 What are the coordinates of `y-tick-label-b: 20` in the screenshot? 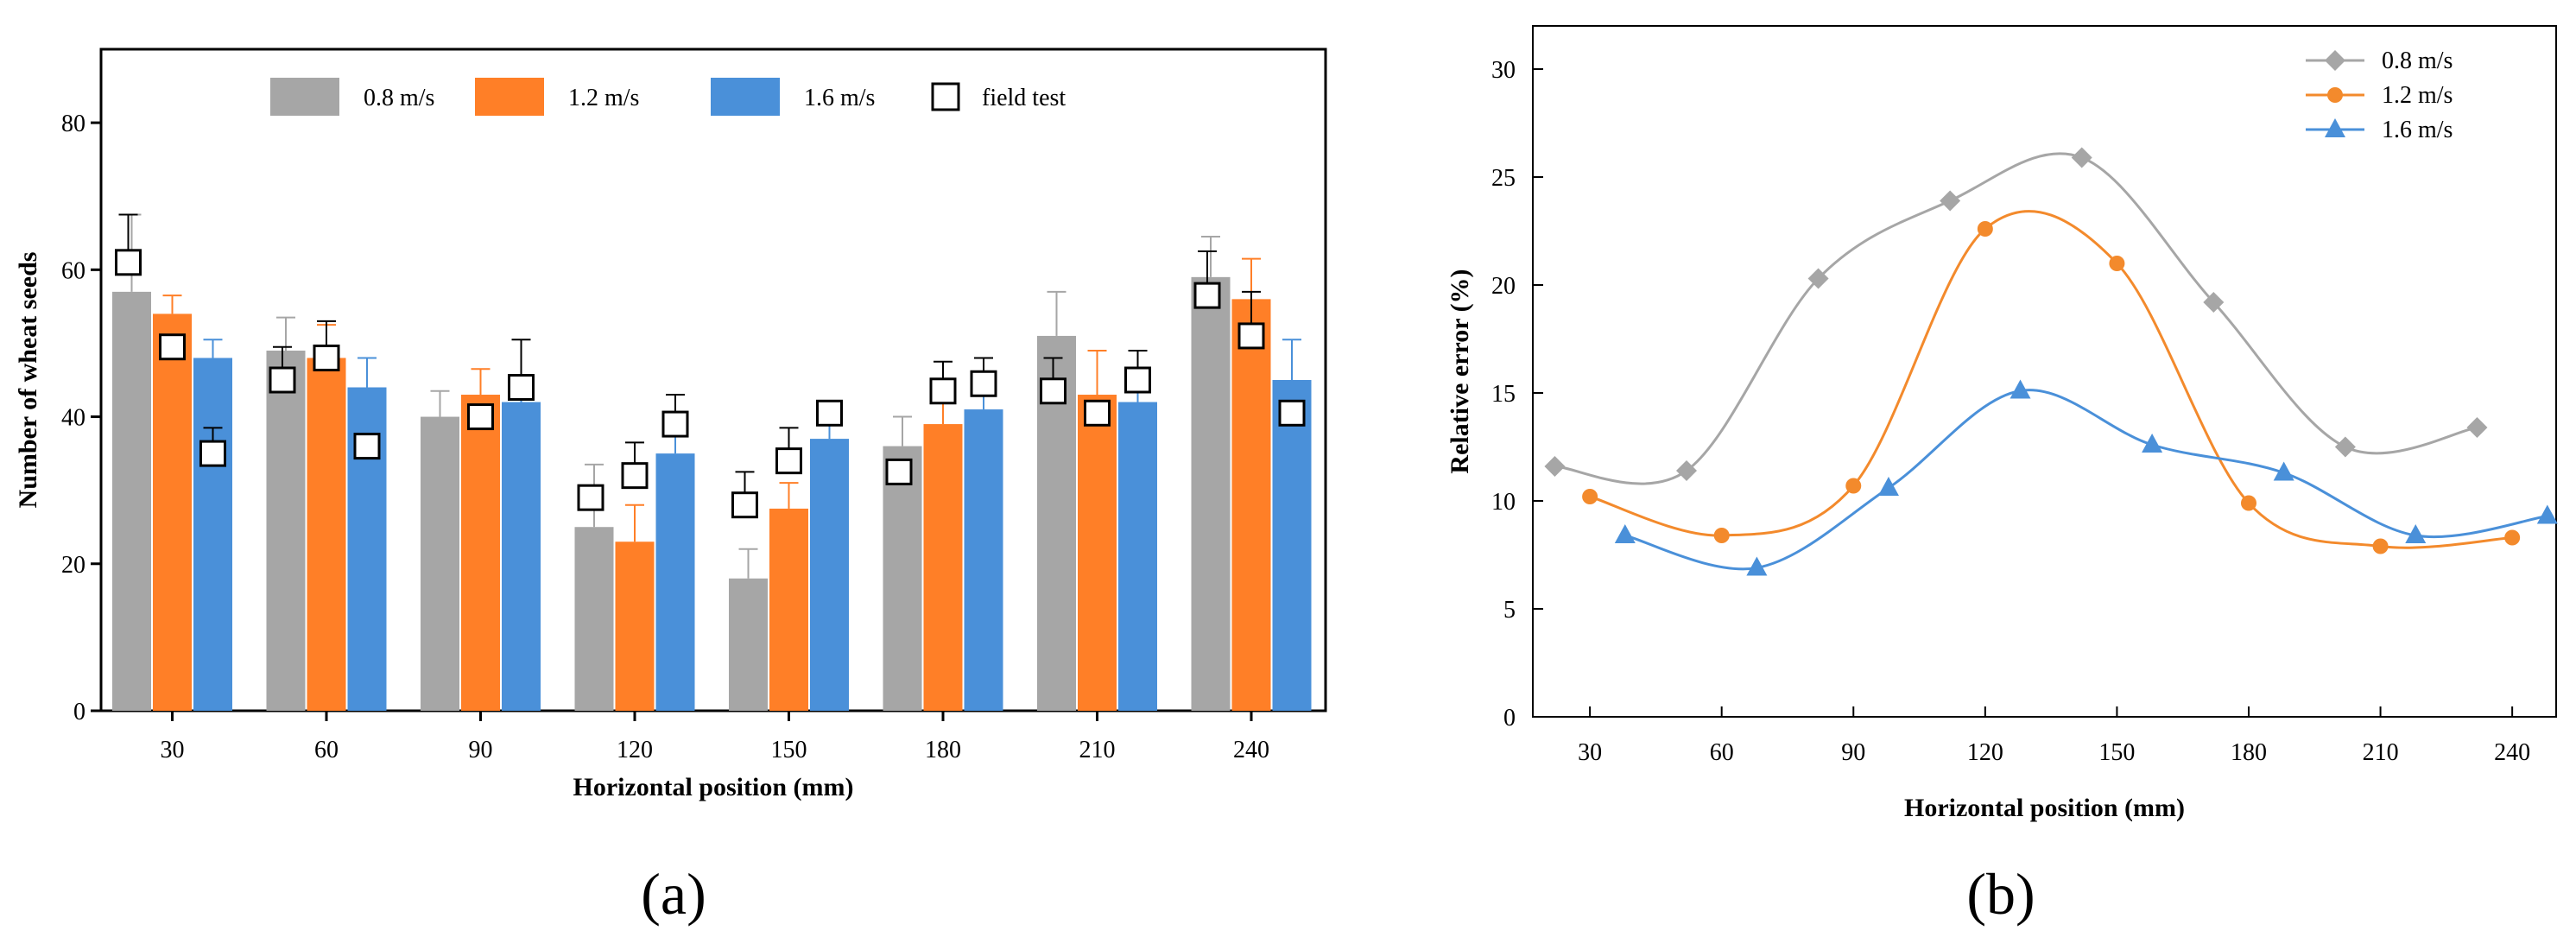 It's located at (1503, 286).